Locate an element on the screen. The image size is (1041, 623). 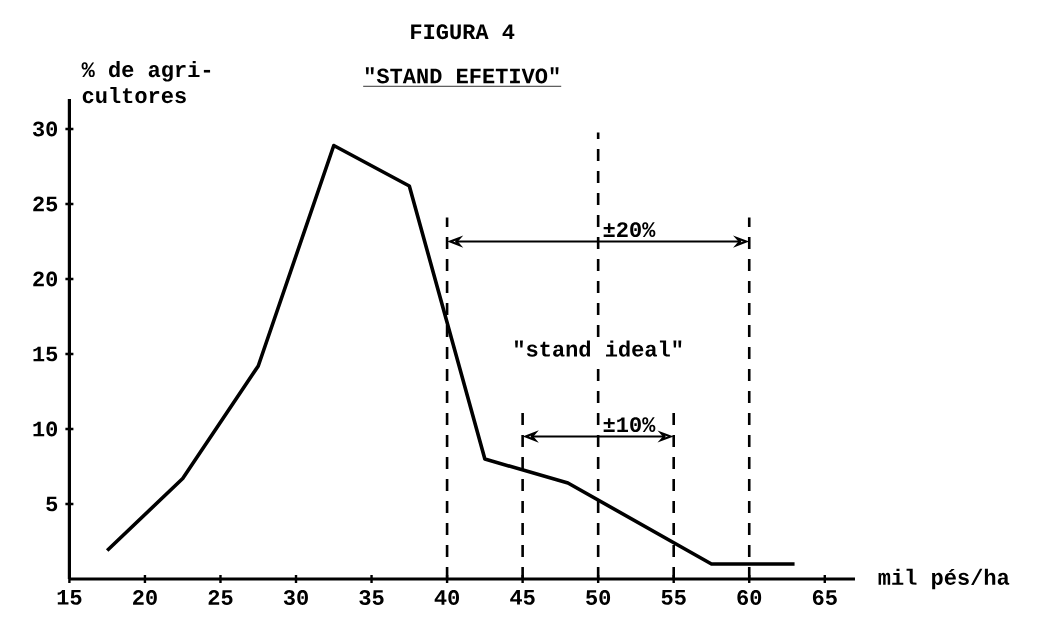
x-tick-label: 25 is located at coordinates (220, 597).